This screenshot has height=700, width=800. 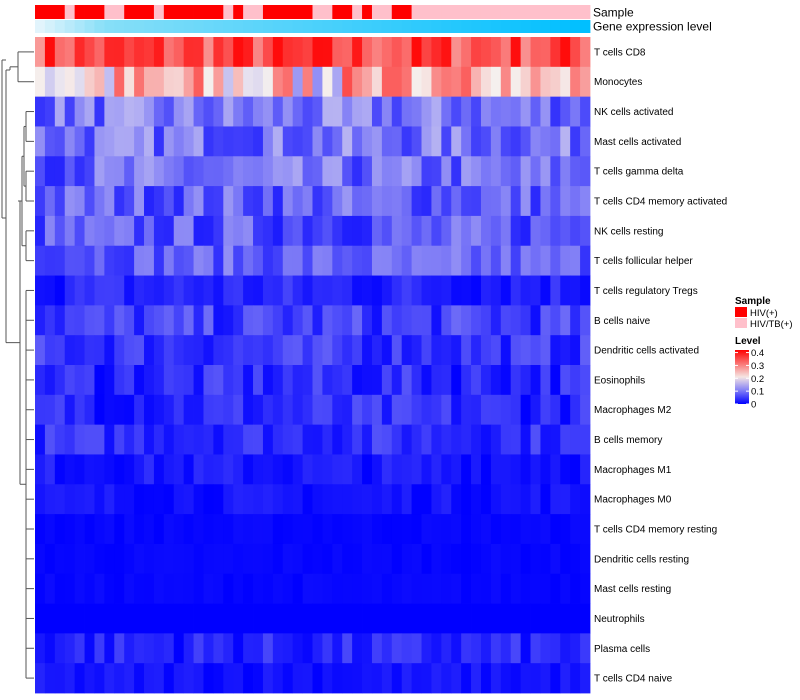 I want to click on heatmap-cell-r19-c20, so click(x=238, y=618).